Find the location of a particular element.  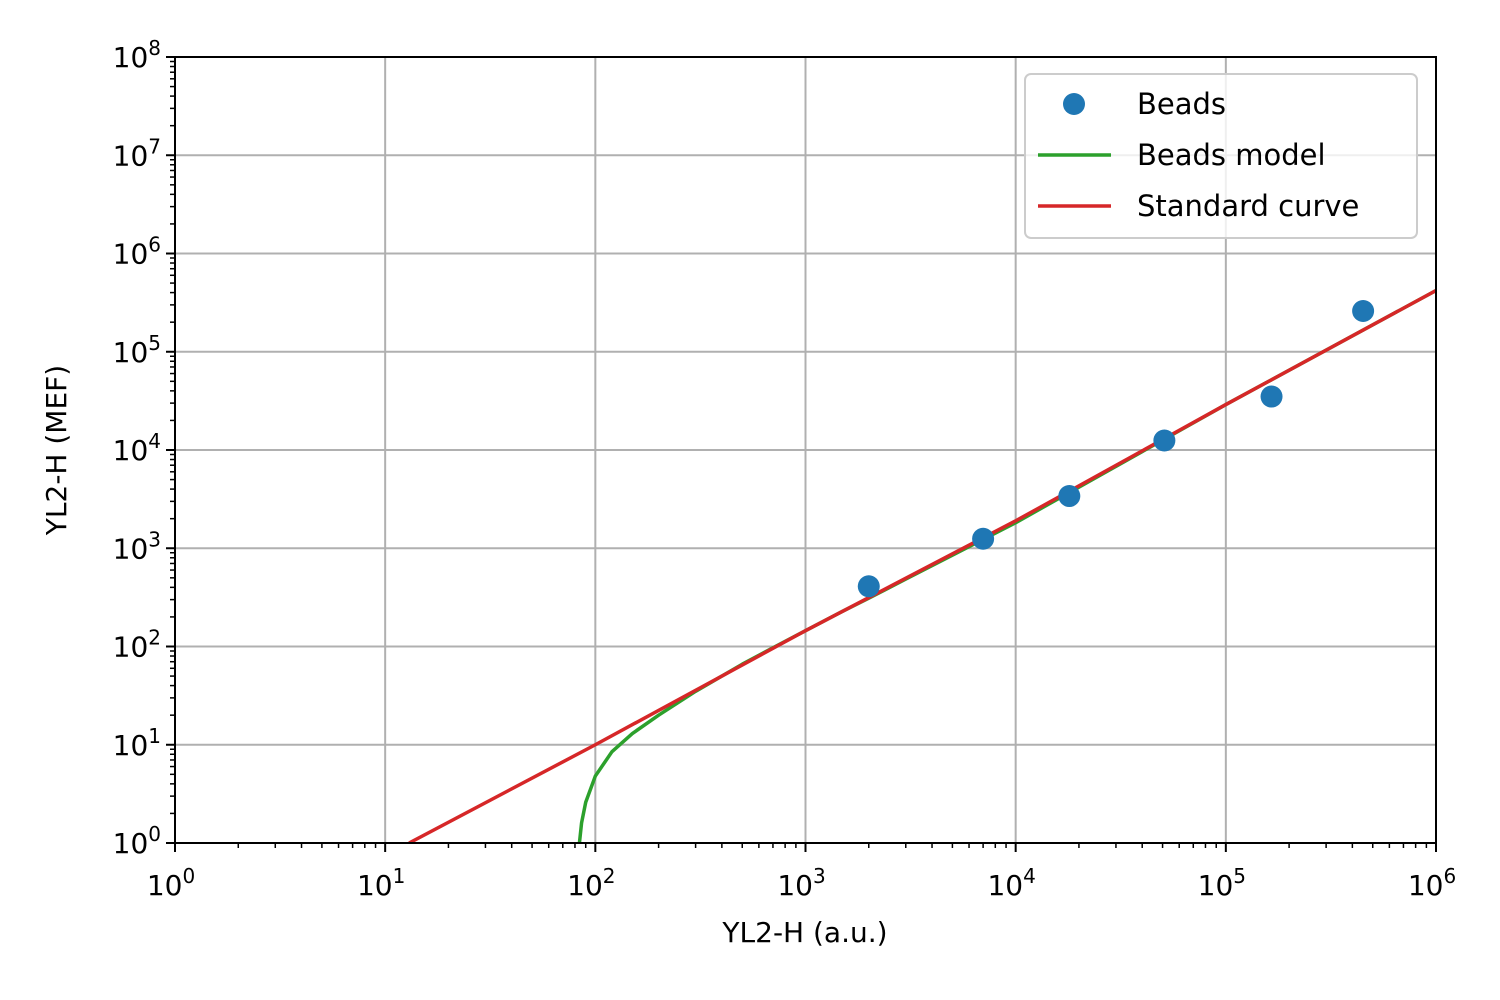

y-tick-label-exponent: 6 is located at coordinates (154, 245).